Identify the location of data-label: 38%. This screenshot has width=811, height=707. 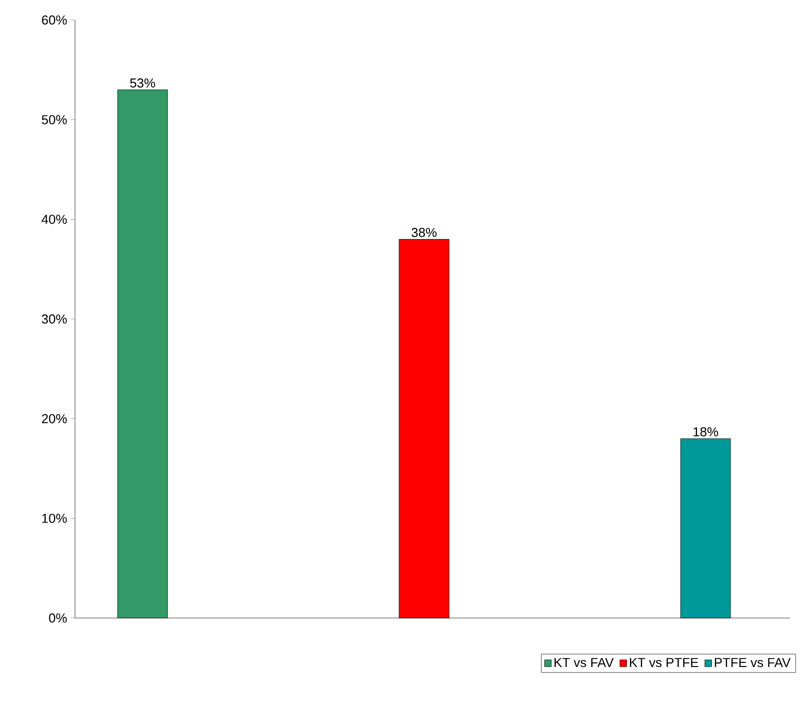
(424, 233).